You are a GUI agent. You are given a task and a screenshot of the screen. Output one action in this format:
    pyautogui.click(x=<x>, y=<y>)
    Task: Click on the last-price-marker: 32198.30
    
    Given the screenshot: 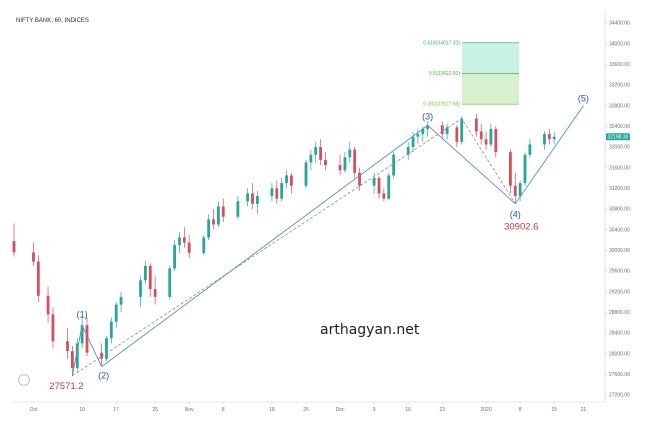 What is the action you would take?
    pyautogui.click(x=618, y=137)
    